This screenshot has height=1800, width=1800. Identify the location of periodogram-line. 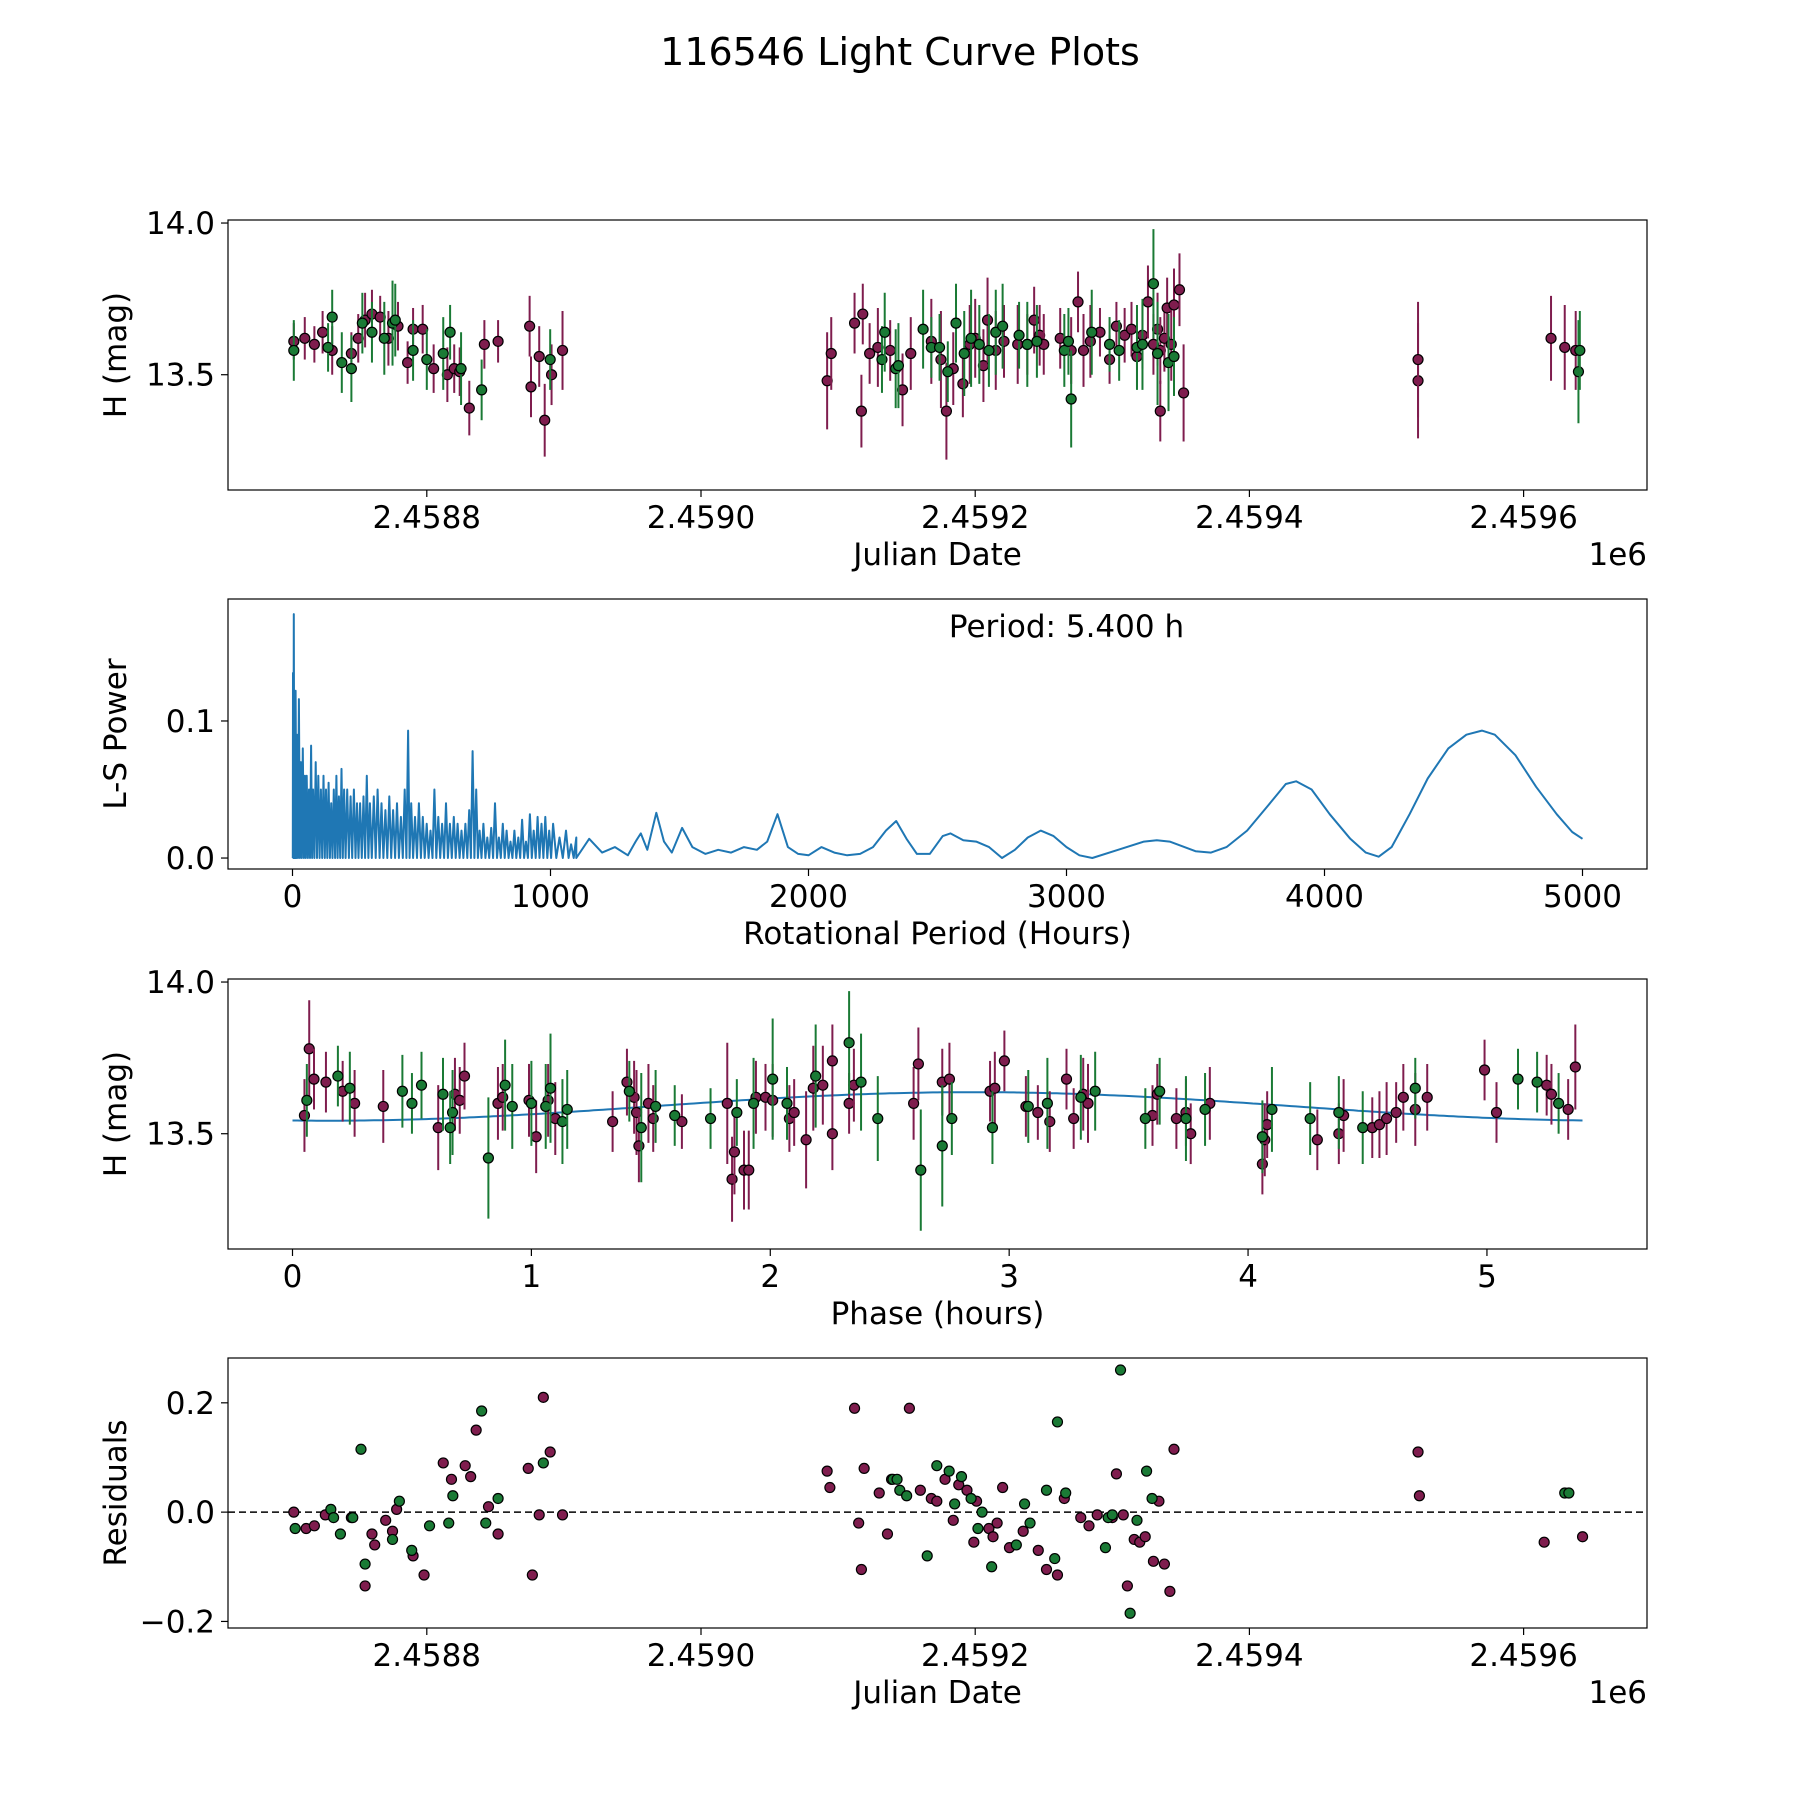
(937, 736).